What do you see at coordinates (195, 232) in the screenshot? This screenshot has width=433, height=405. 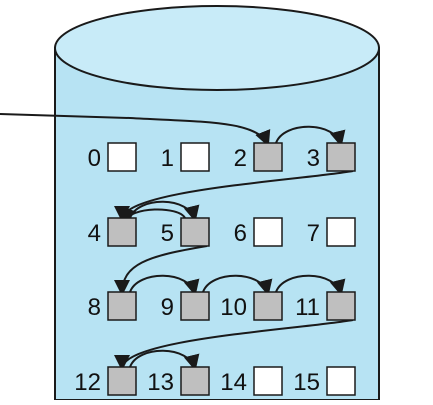 I see `block-5-used` at bounding box center [195, 232].